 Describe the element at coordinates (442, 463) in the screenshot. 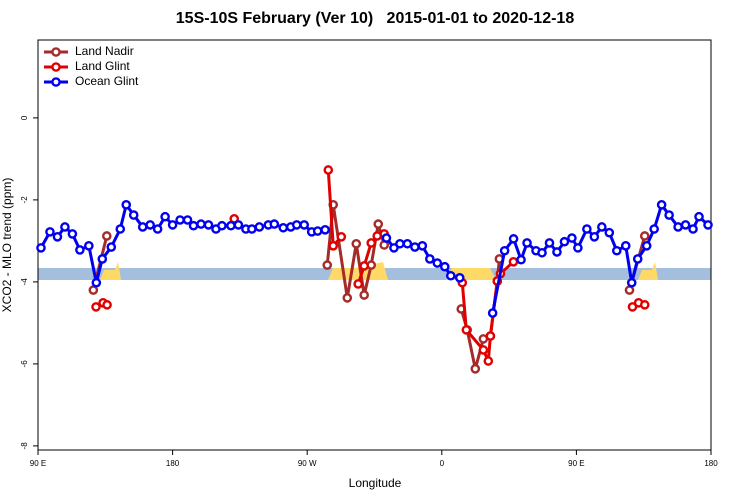

I see `x-tick-label: 0` at that location.